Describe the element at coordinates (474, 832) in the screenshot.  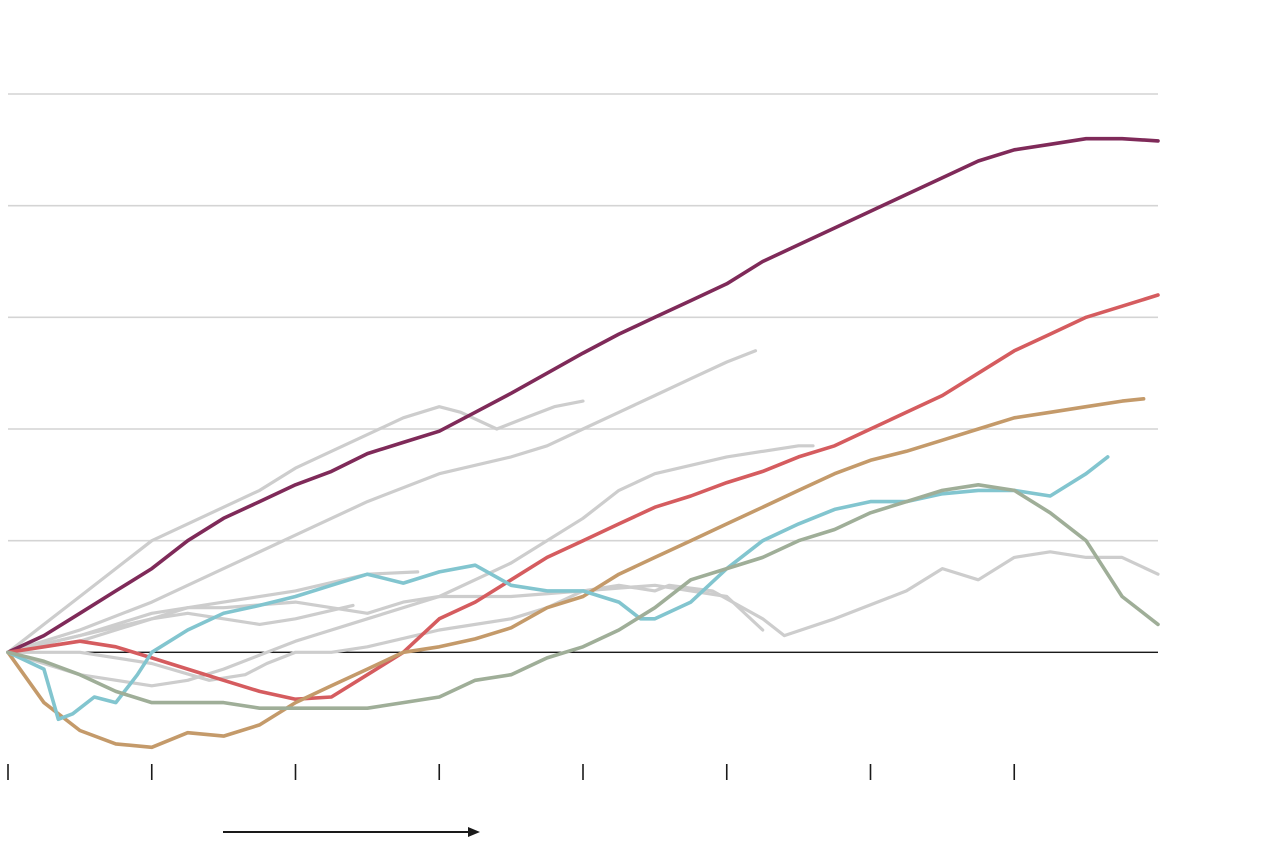
I see `arrow-head-icon` at that location.